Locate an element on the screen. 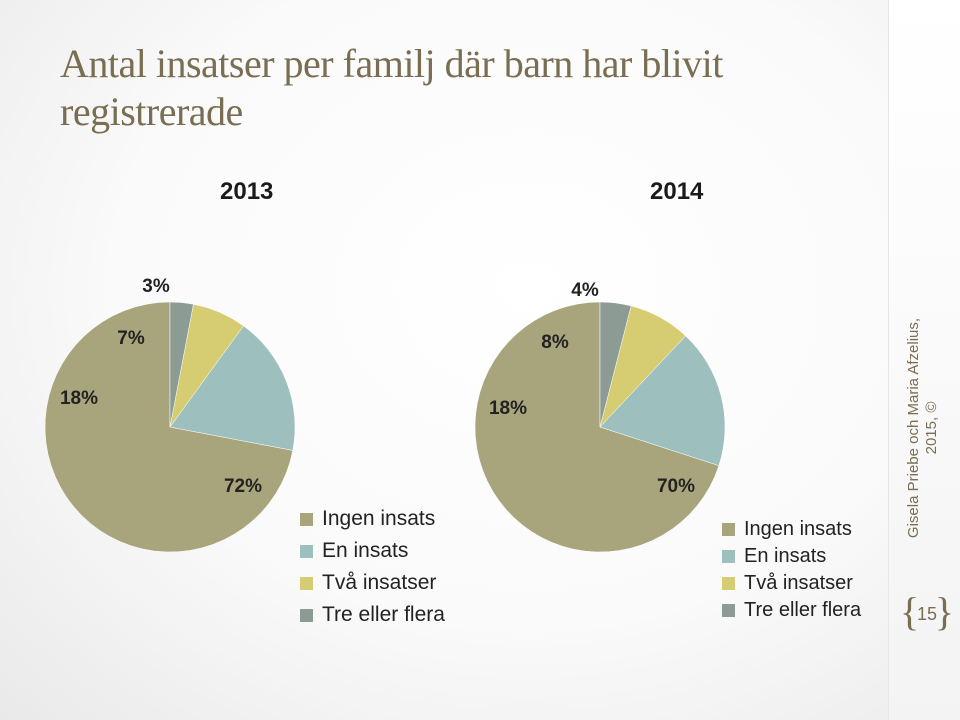 The height and width of the screenshot is (720, 960). chart-title-2014: 2014 is located at coordinates (677, 191).